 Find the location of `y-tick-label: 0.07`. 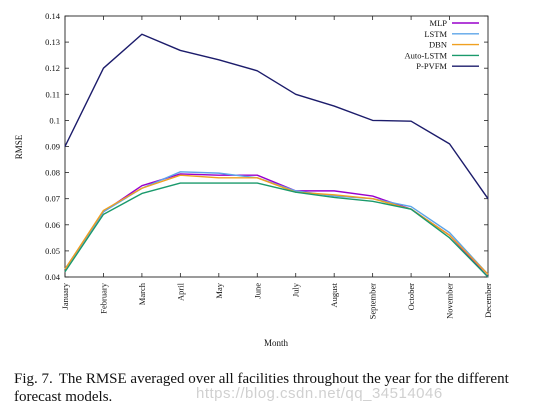

y-tick-label: 0.07 is located at coordinates (52, 199).